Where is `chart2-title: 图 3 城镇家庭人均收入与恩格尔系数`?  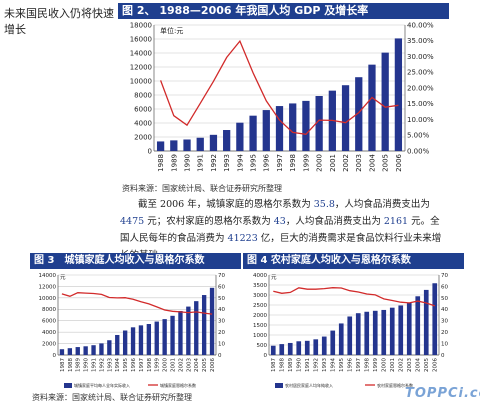 chart2-title: 图 3 城镇家庭人均收入与恩格尔系数 is located at coordinates (135, 261).